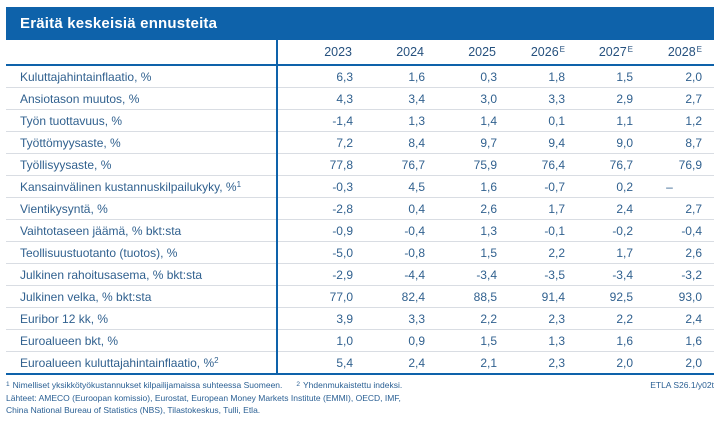 The image size is (720, 431). What do you see at coordinates (414, 252) in the screenshot?
I see `value-cell: -0,8` at bounding box center [414, 252].